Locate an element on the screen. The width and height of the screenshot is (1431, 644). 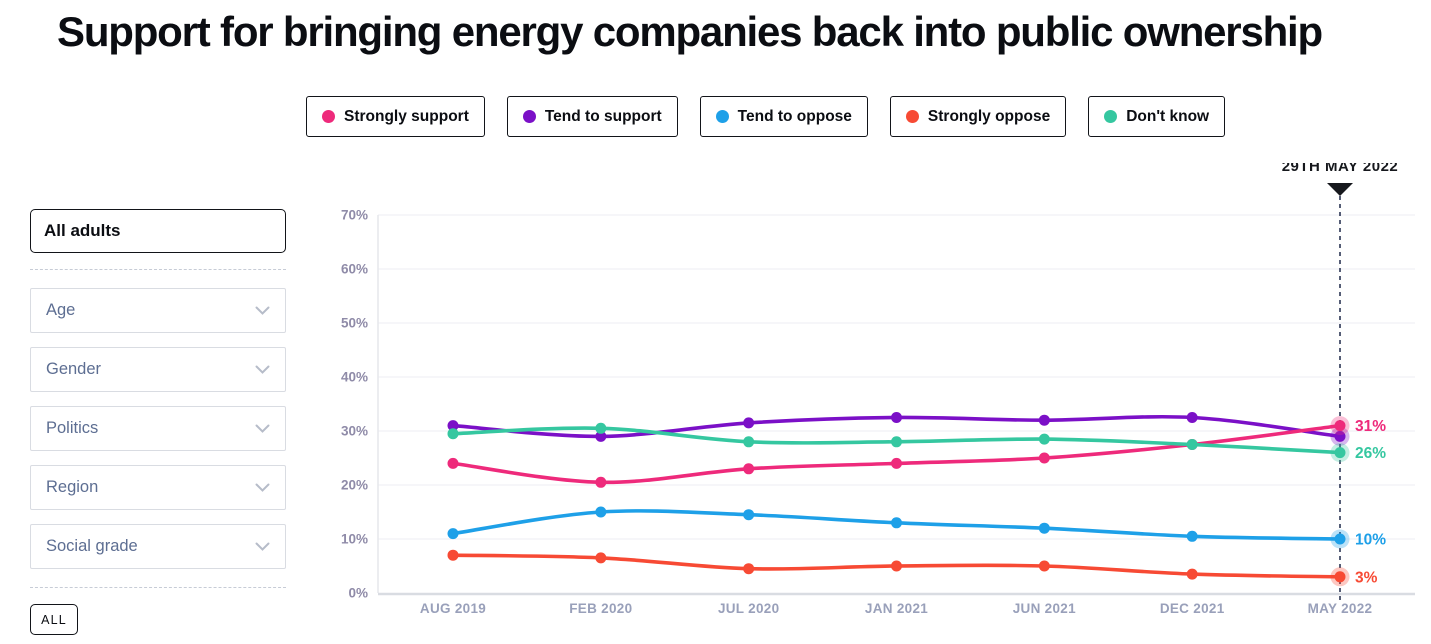
end-value-label: 3% is located at coordinates (1366, 577).